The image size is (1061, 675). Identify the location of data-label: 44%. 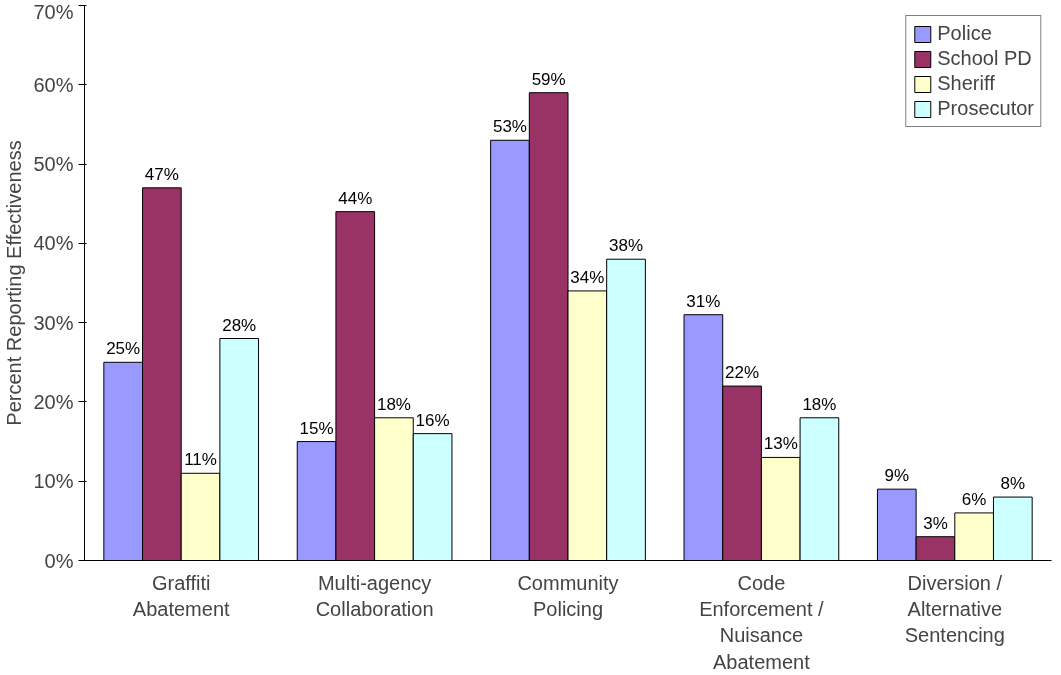
(355, 198).